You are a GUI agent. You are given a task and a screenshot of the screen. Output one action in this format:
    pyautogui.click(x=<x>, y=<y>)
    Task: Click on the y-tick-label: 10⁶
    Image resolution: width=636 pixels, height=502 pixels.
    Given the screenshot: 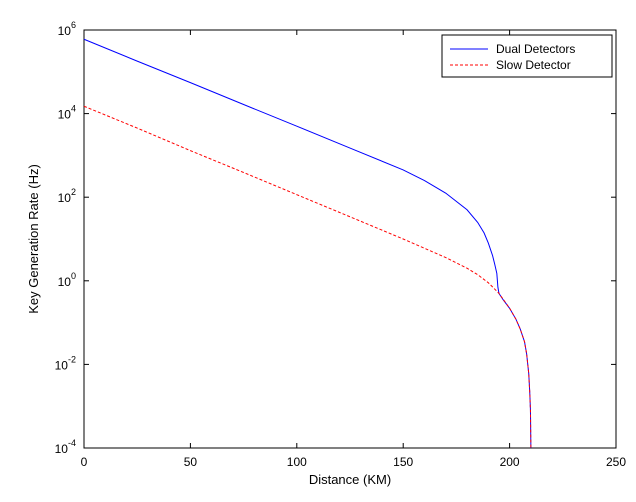 What is the action you would take?
    pyautogui.click(x=67, y=29)
    